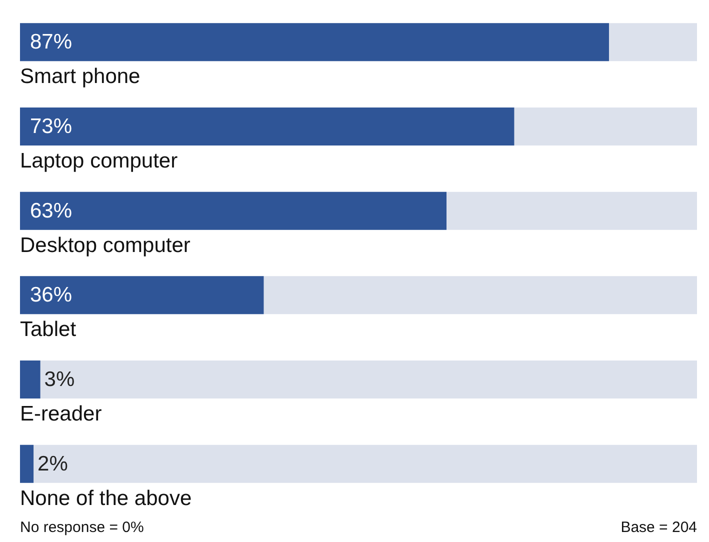  What do you see at coordinates (51, 42) in the screenshot?
I see `data-label: 87%` at bounding box center [51, 42].